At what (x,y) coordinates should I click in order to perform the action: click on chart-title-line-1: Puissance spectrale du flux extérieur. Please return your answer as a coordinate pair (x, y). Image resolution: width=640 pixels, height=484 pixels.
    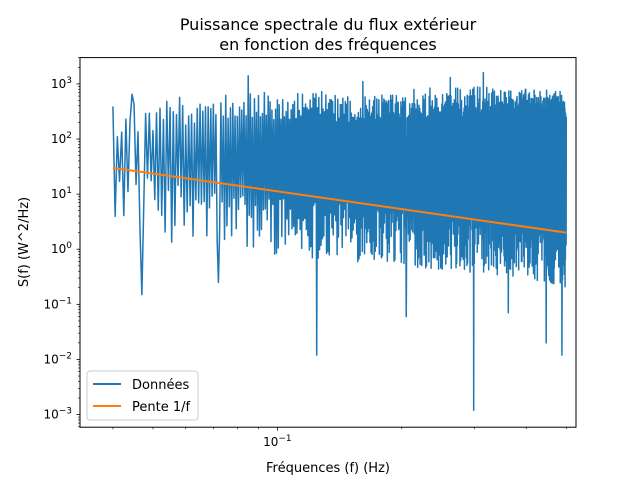
    Looking at the image, I should click on (328, 24).